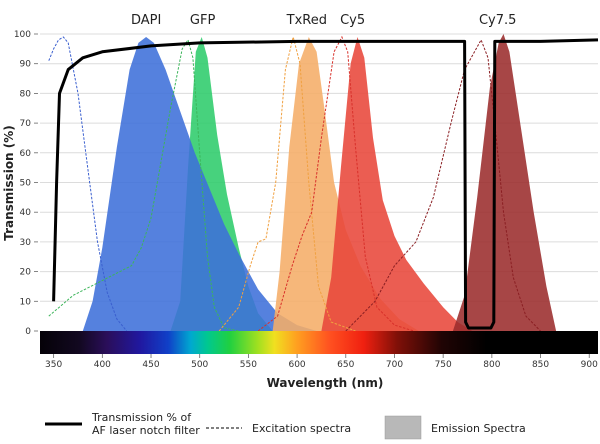  Describe the element at coordinates (540, 365) in the screenshot. I see `x-tick-label: 850` at that location.